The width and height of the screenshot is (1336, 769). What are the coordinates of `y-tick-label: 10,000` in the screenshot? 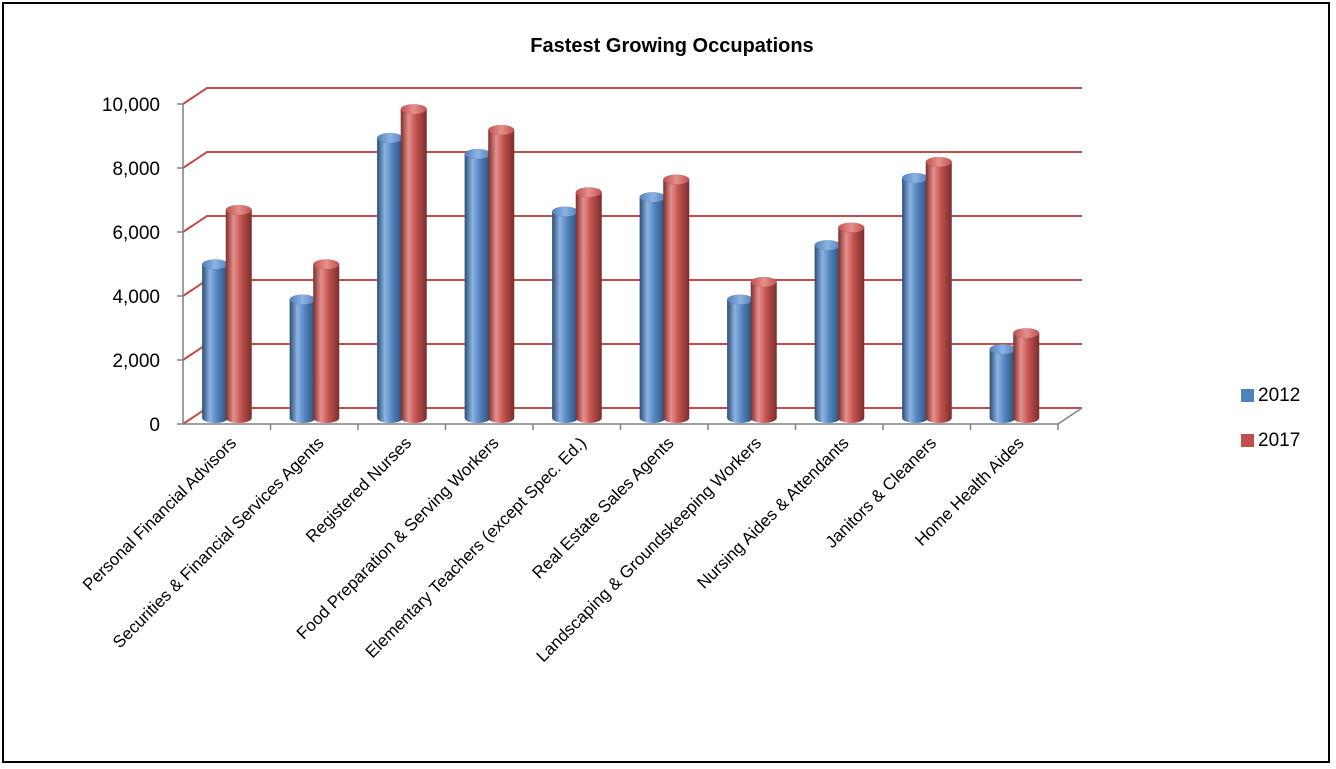 It's located at (131, 105).